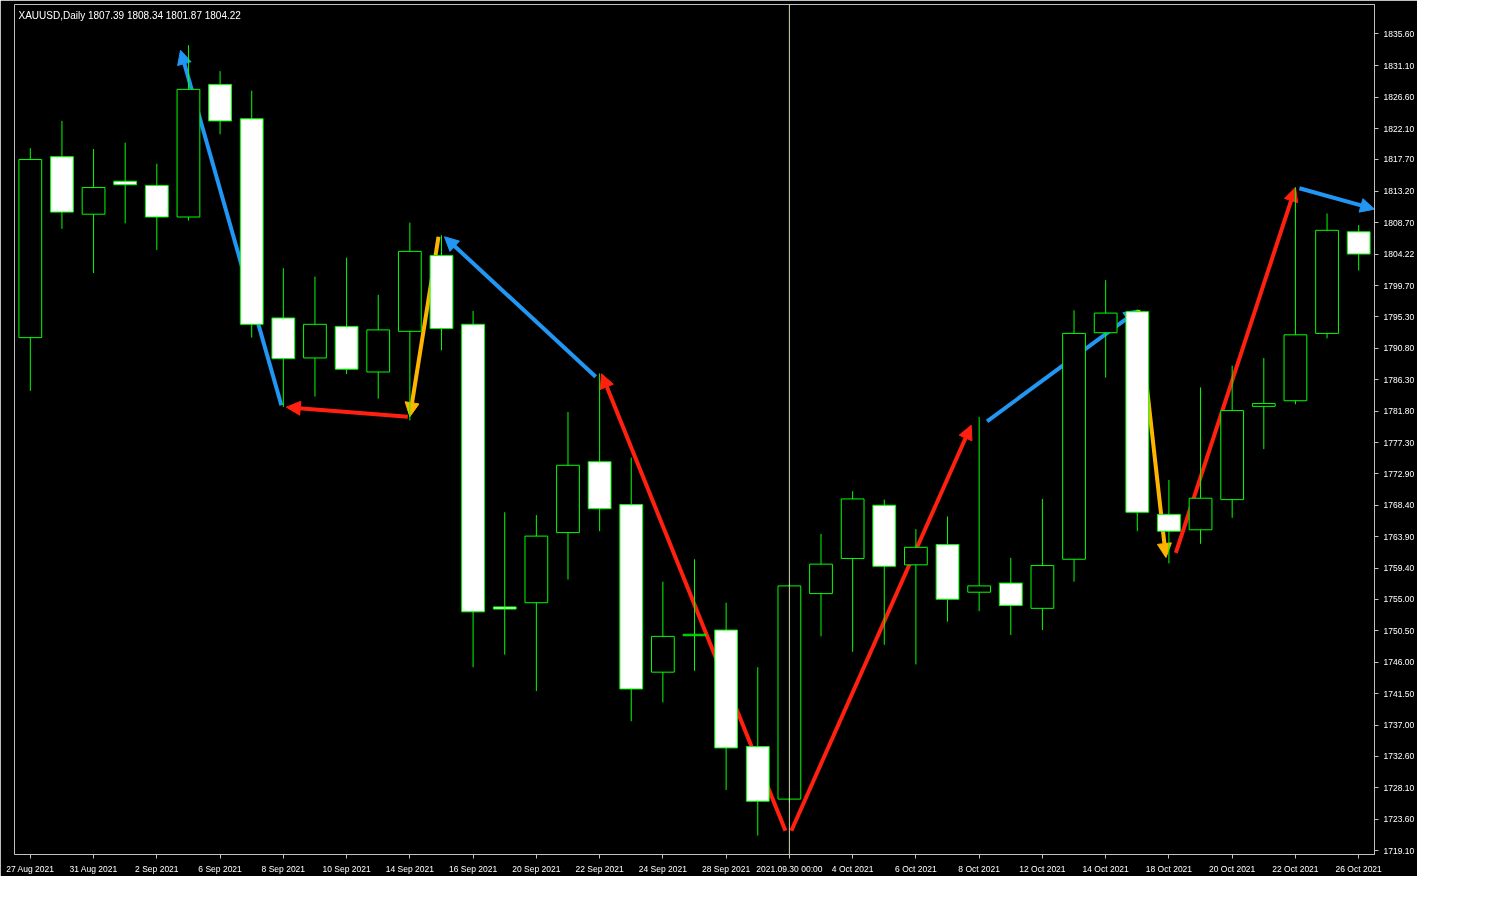 The width and height of the screenshot is (1485, 919). I want to click on x-tick-label: 4 Oct 2021, so click(852, 868).